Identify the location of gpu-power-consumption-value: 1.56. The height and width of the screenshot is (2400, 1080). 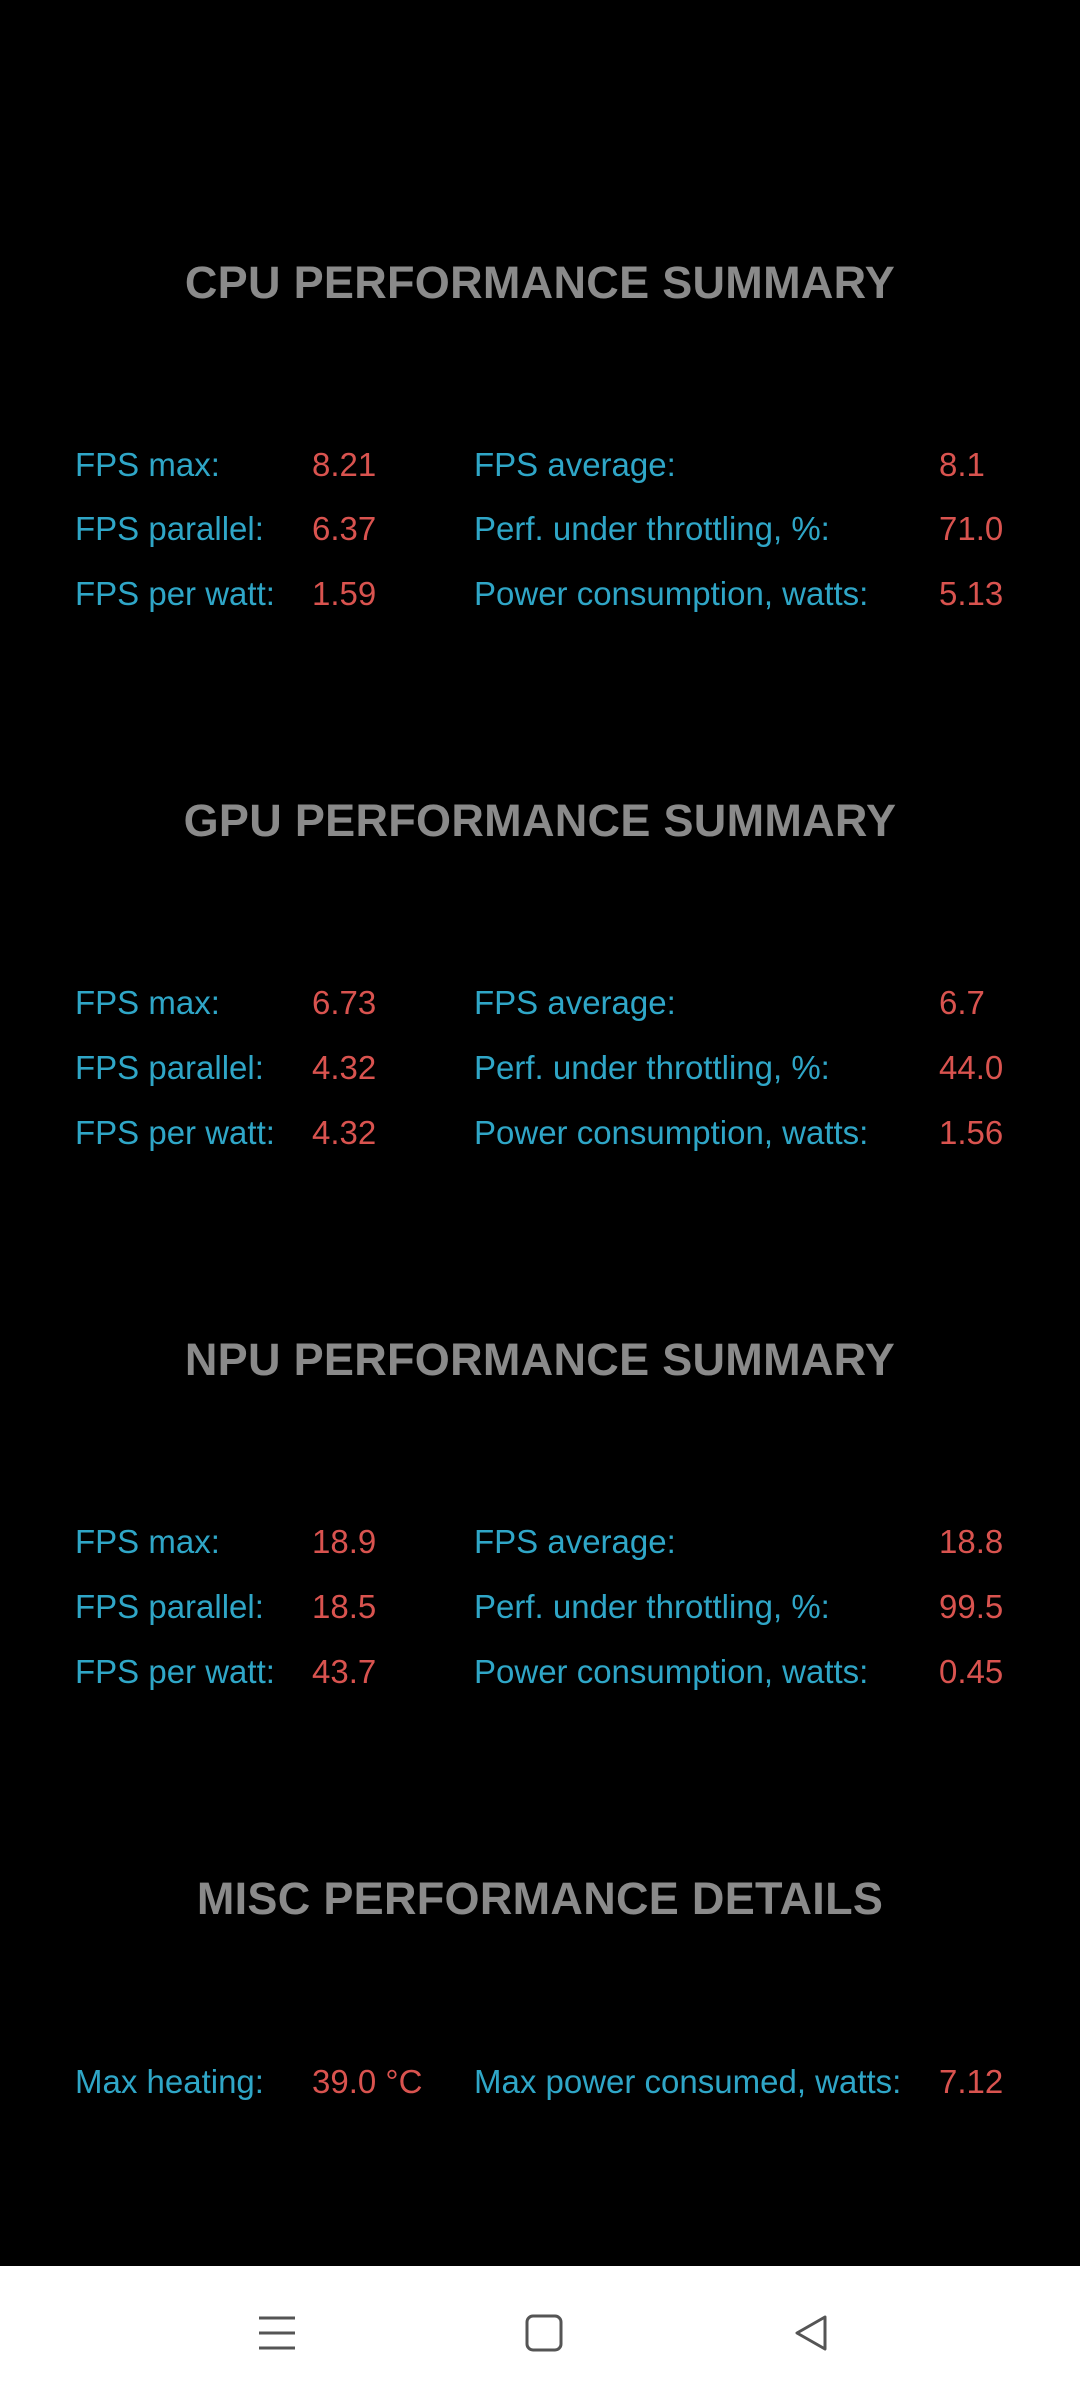
(971, 1132).